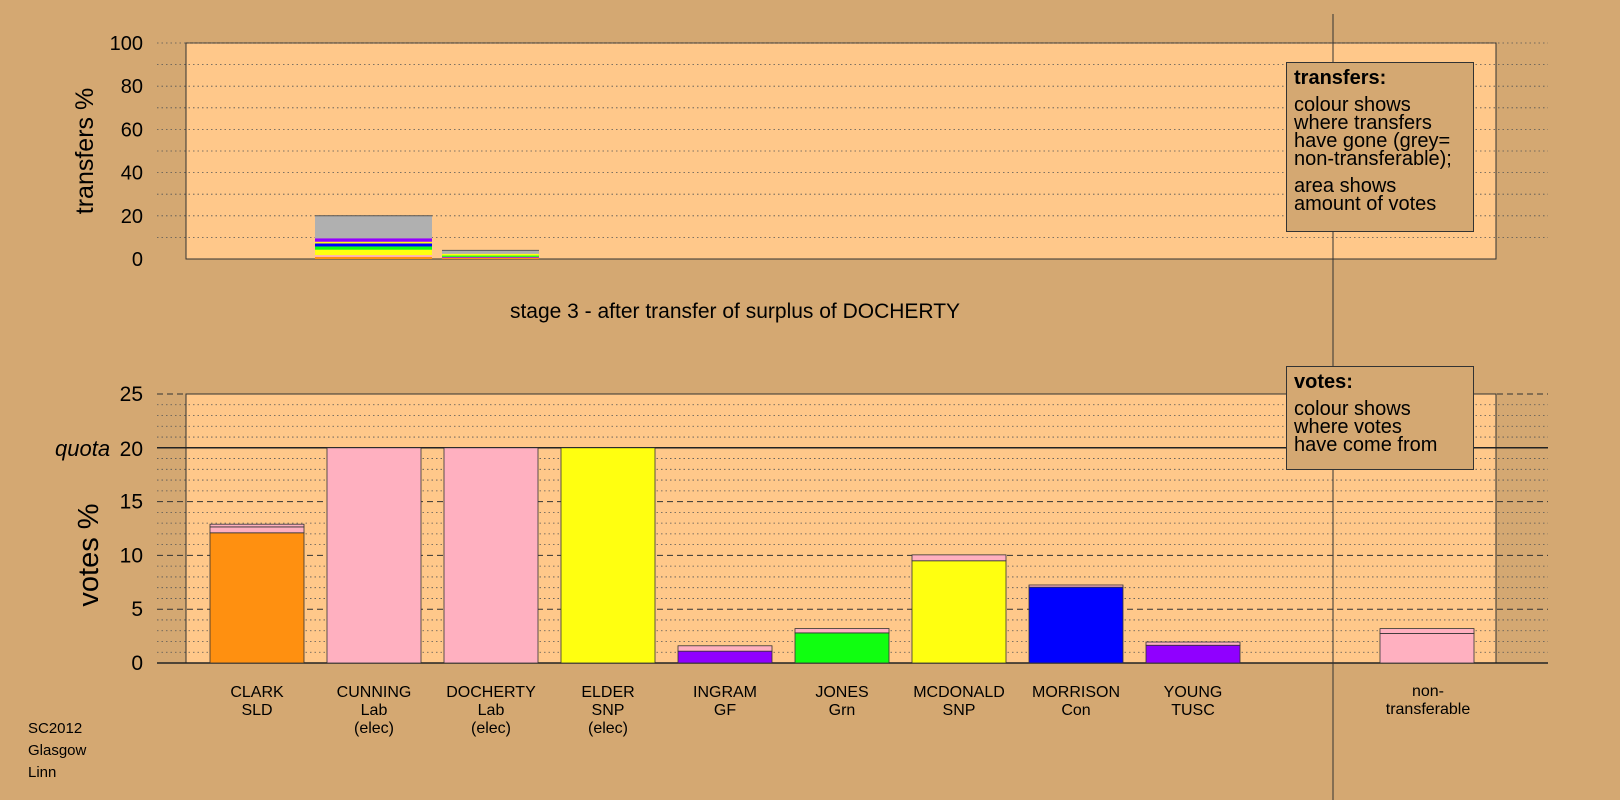  Describe the element at coordinates (1366, 445) in the screenshot. I see `votes-legend-line: have come from` at that location.